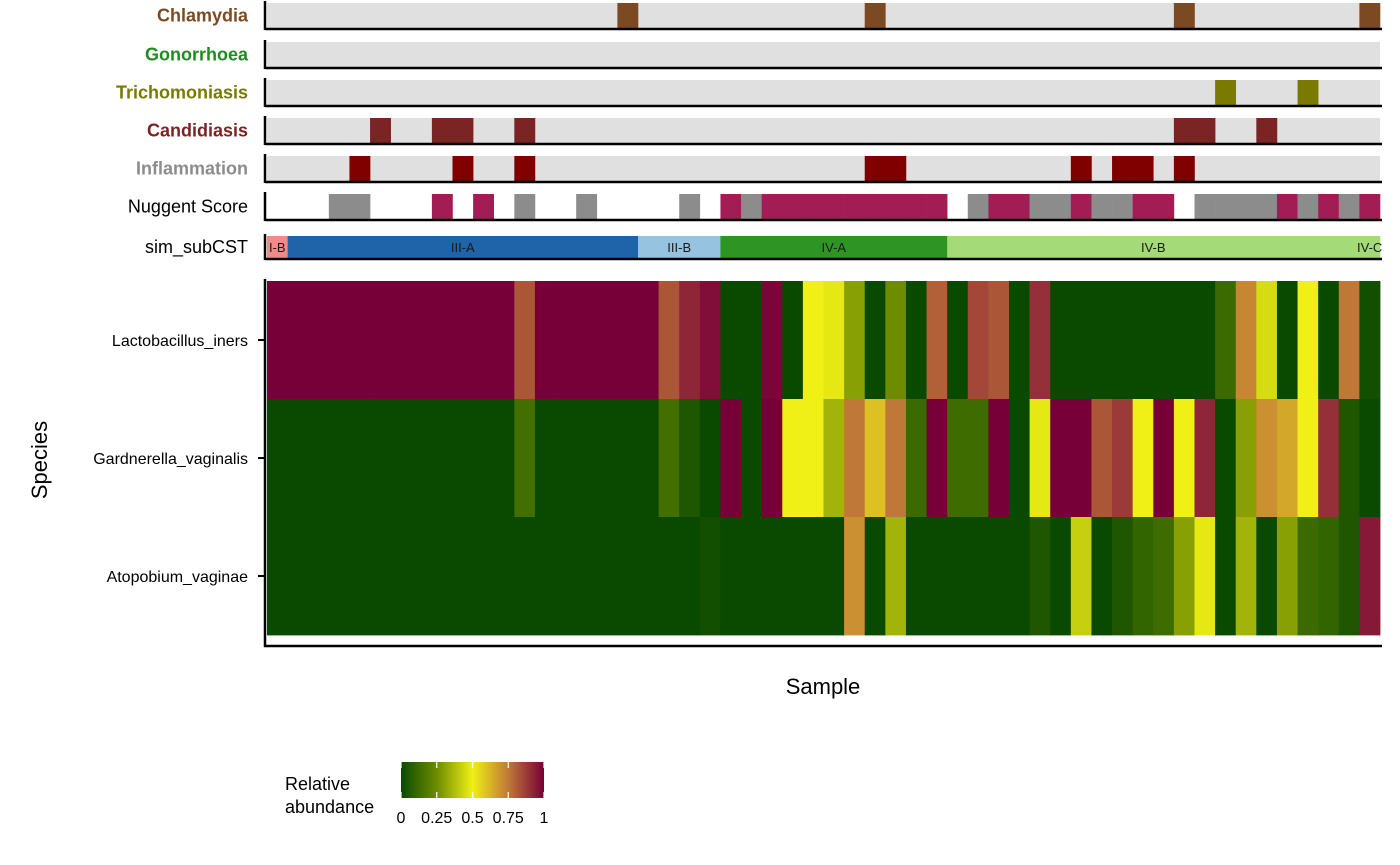  I want to click on track-nugent-score: Nuggent Score, so click(755, 207).